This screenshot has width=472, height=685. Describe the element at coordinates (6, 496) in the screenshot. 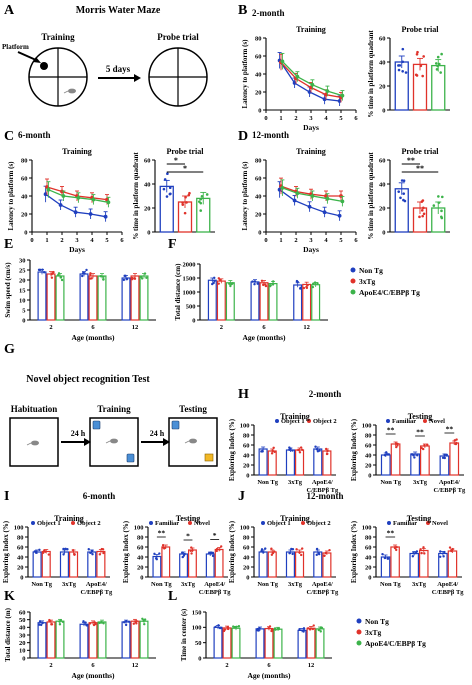

I see `panel-letter-i: I` at that location.